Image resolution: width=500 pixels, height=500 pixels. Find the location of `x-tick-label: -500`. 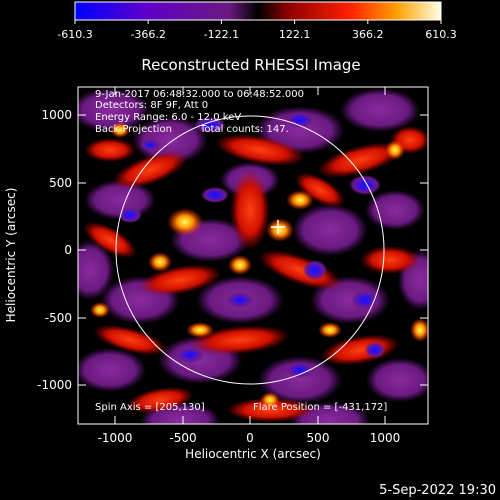

x-tick-label: -500 is located at coordinates (182, 438).